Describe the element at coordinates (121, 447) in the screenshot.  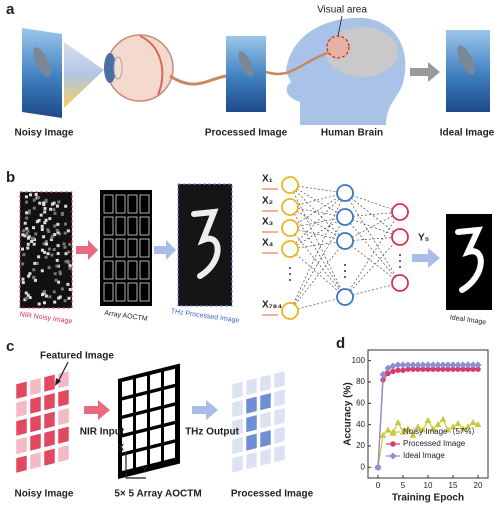
I see `axis-label: X` at that location.